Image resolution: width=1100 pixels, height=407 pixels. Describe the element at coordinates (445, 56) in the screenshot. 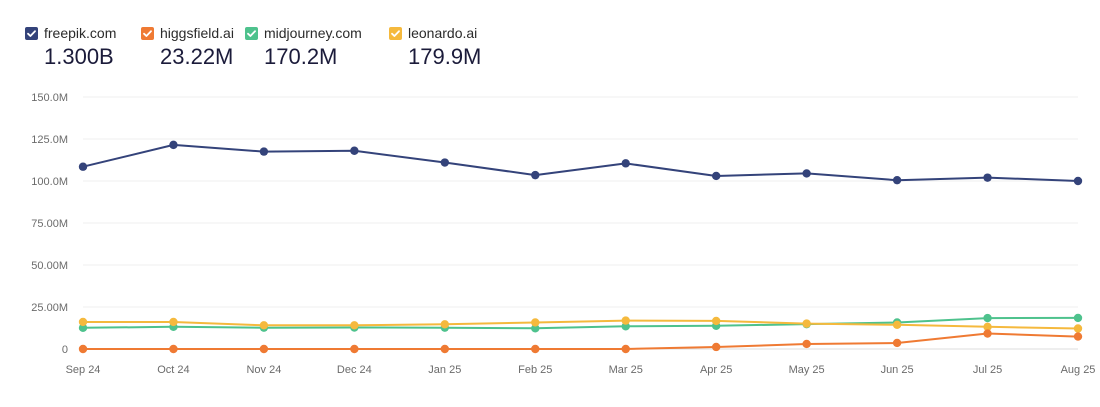

I see `legend-total: 179.9M` at that location.